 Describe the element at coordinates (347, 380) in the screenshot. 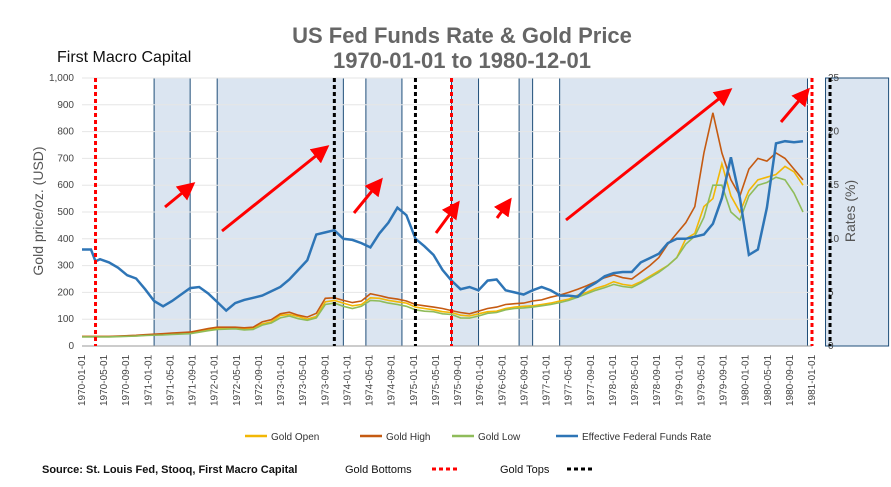

I see `x-tick-label: 1974-01-01` at that location.